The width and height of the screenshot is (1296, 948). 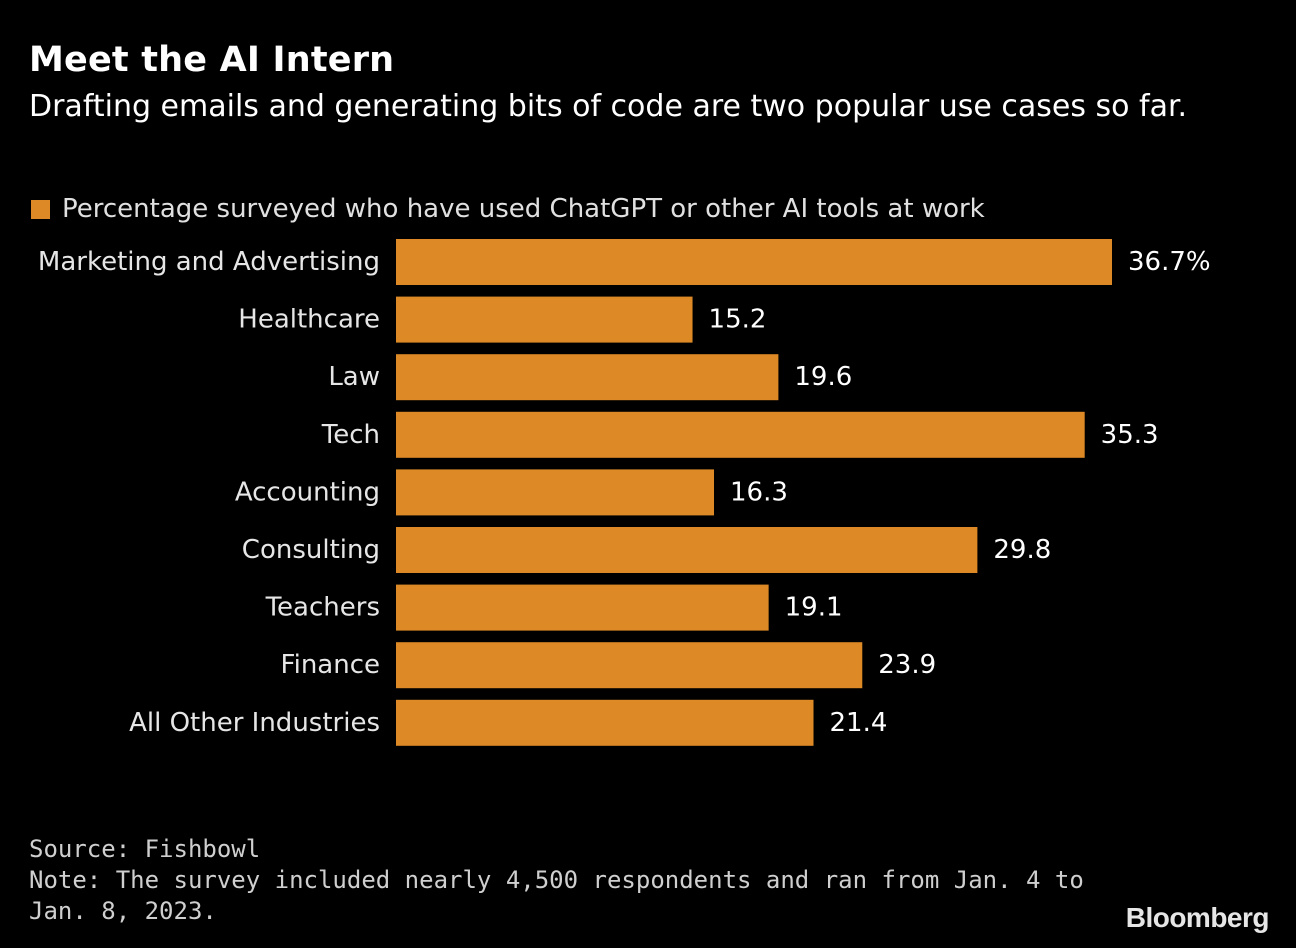 What do you see at coordinates (907, 665) in the screenshot?
I see `value-label-finance: 23.9` at bounding box center [907, 665].